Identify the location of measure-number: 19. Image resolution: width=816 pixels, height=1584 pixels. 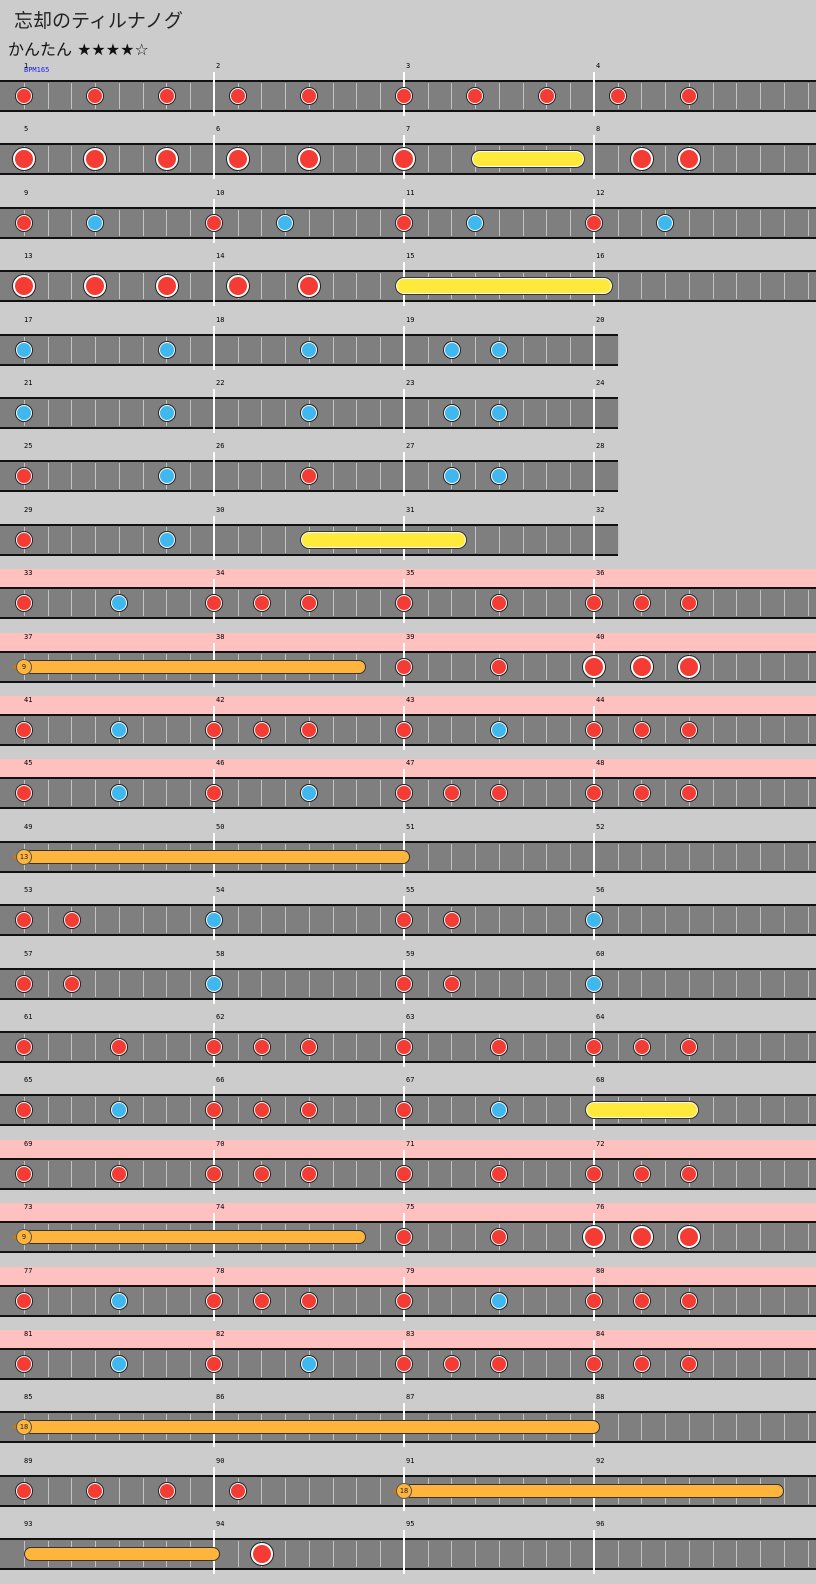
(410, 319).